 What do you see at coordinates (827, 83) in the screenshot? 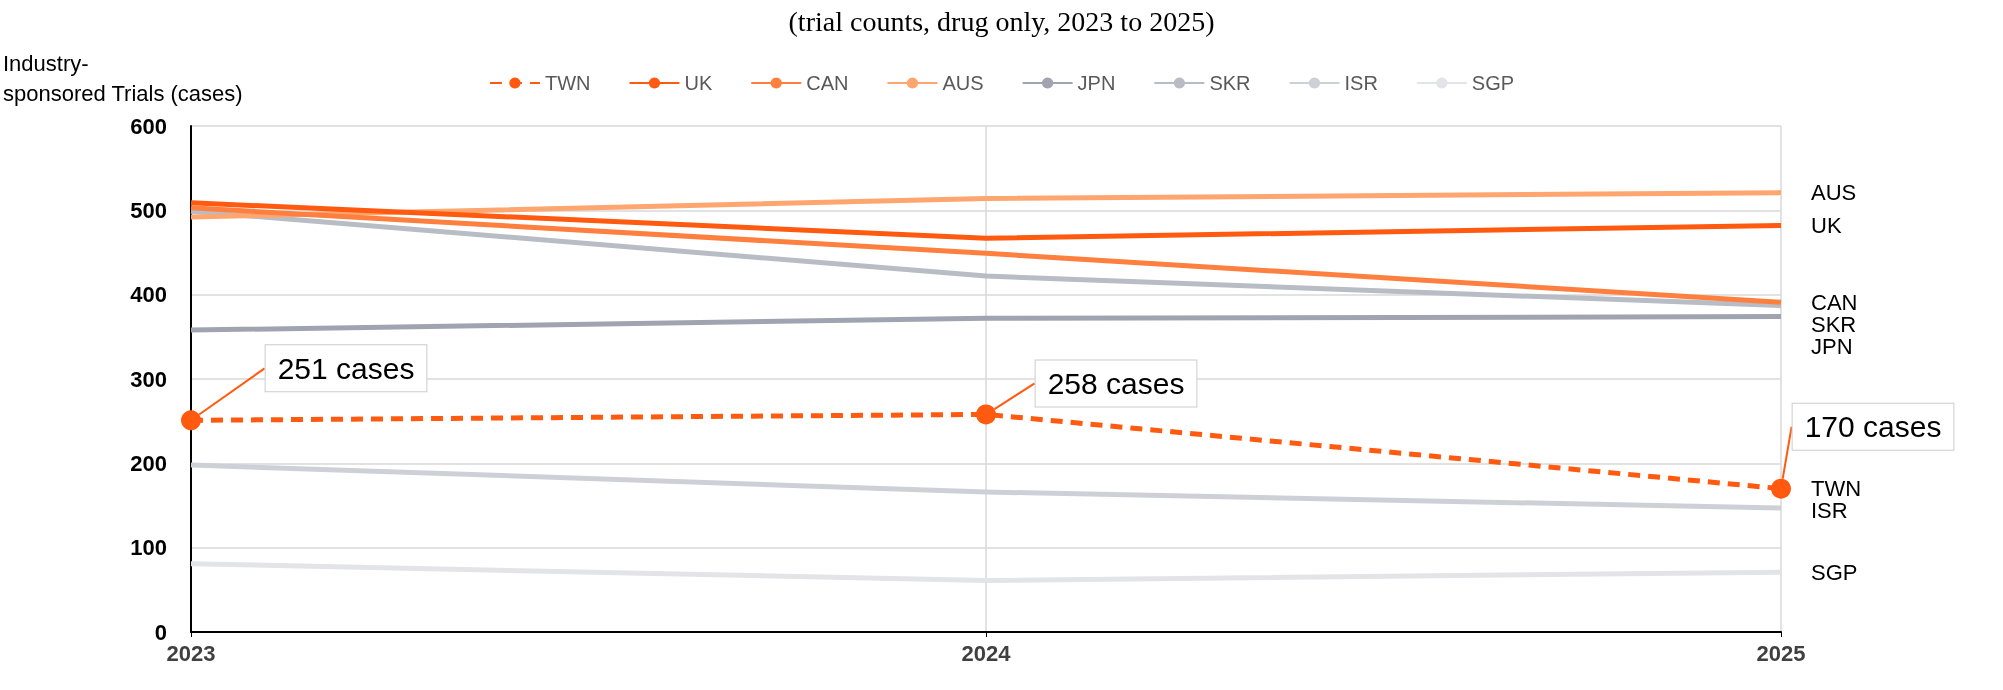
I see `legend-label: CAN` at bounding box center [827, 83].